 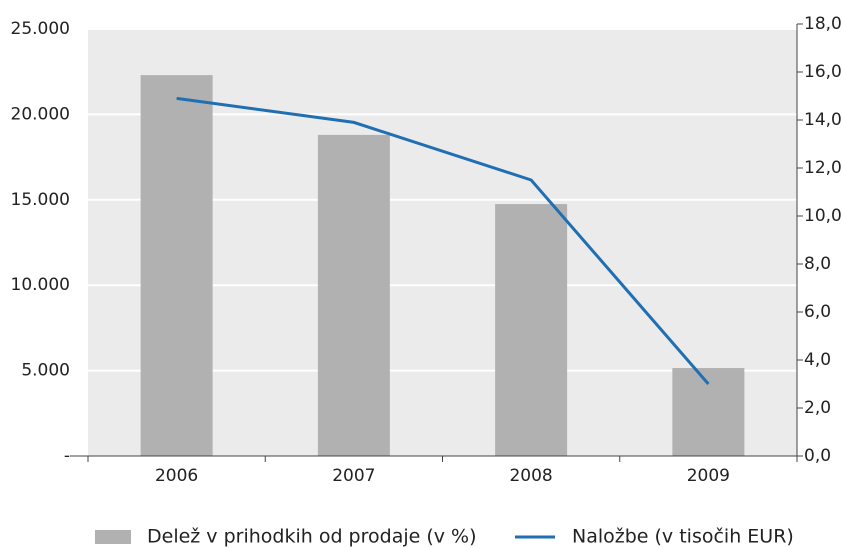 What do you see at coordinates (176, 476) in the screenshot?
I see `x-tick-label: 2006` at bounding box center [176, 476].